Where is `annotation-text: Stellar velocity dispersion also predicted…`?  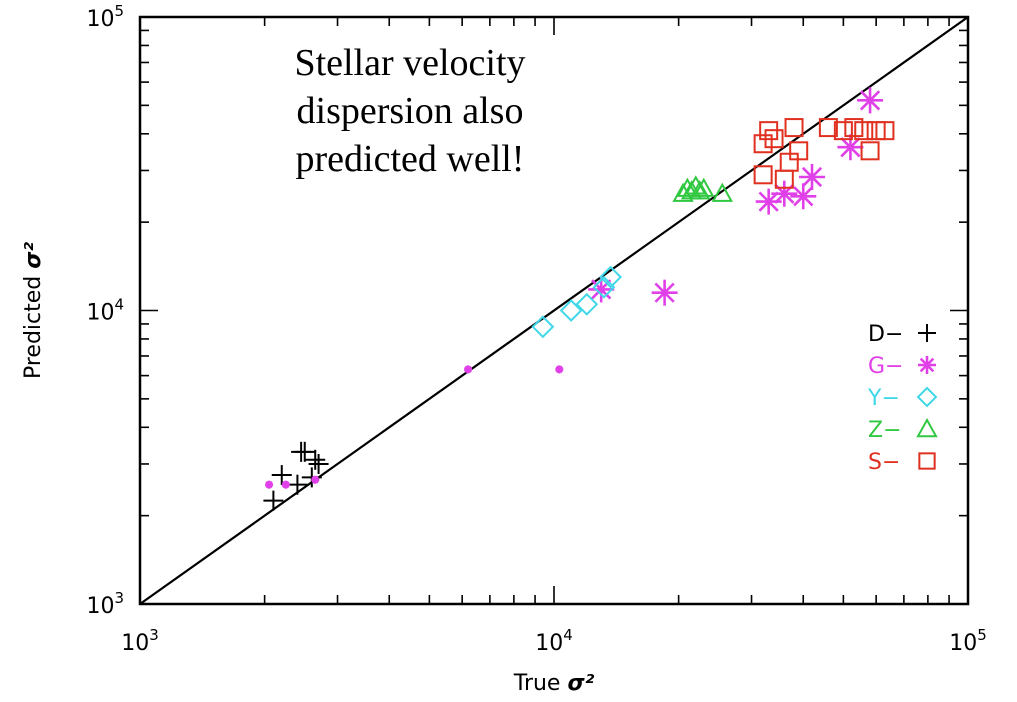
annotation-text: Stellar velocity dispersion also predicted… is located at coordinates (409, 111).